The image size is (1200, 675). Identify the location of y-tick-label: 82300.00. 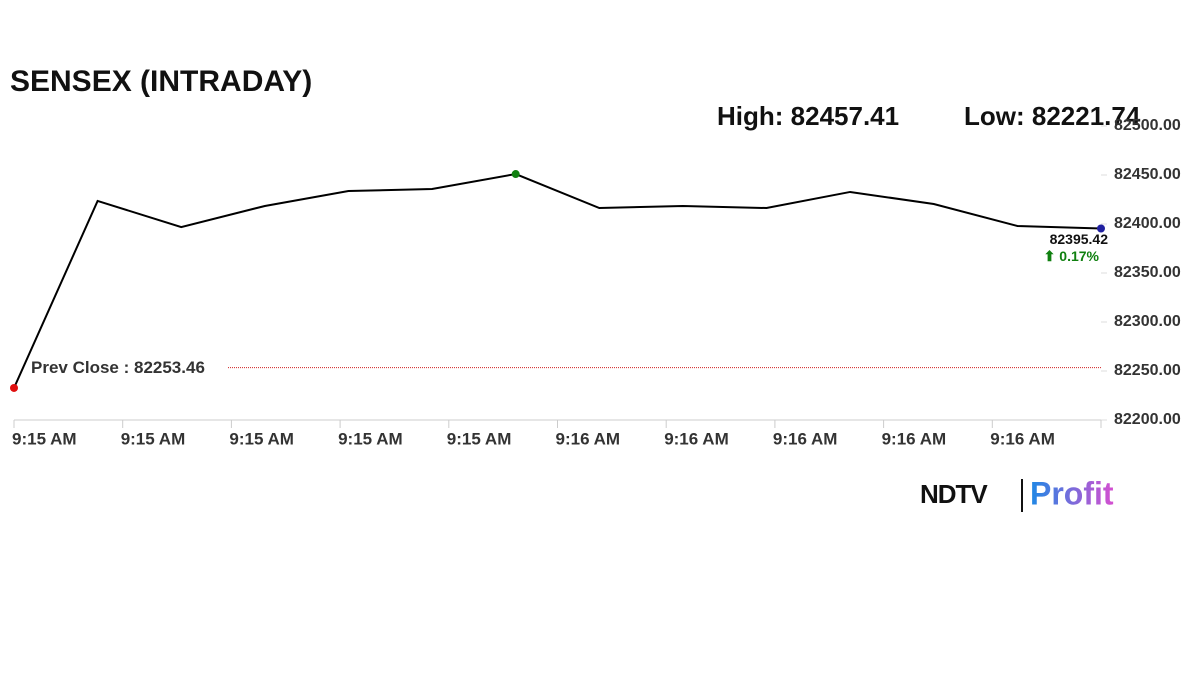
(1147, 321).